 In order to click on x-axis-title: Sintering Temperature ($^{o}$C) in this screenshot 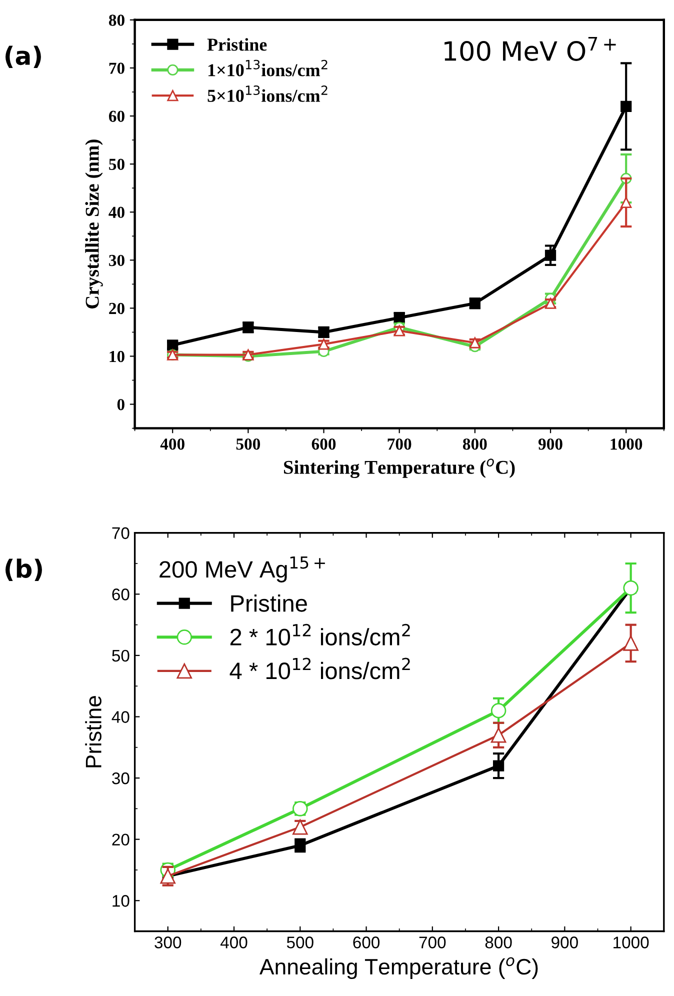, I will do `click(399, 468)`.